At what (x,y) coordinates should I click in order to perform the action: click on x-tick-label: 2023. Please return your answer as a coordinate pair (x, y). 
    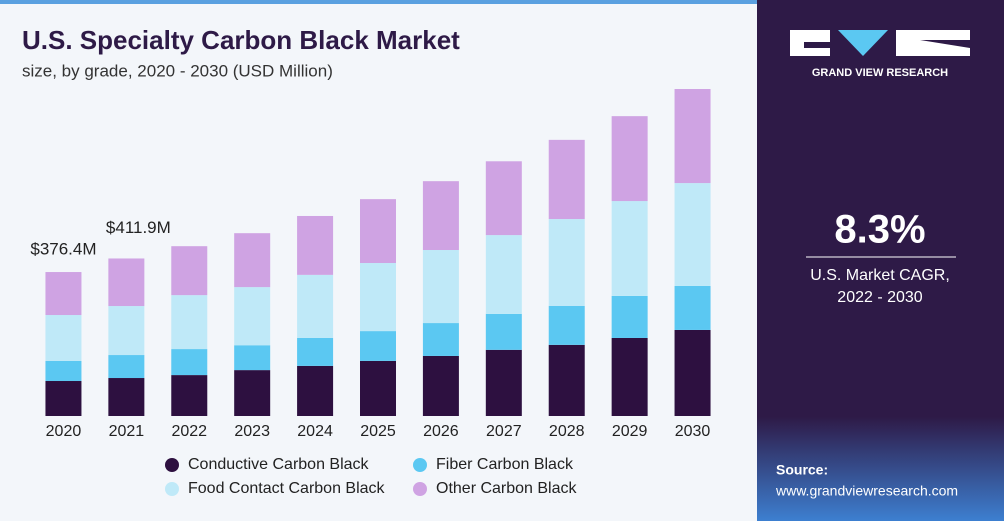
    Looking at the image, I should click on (252, 431).